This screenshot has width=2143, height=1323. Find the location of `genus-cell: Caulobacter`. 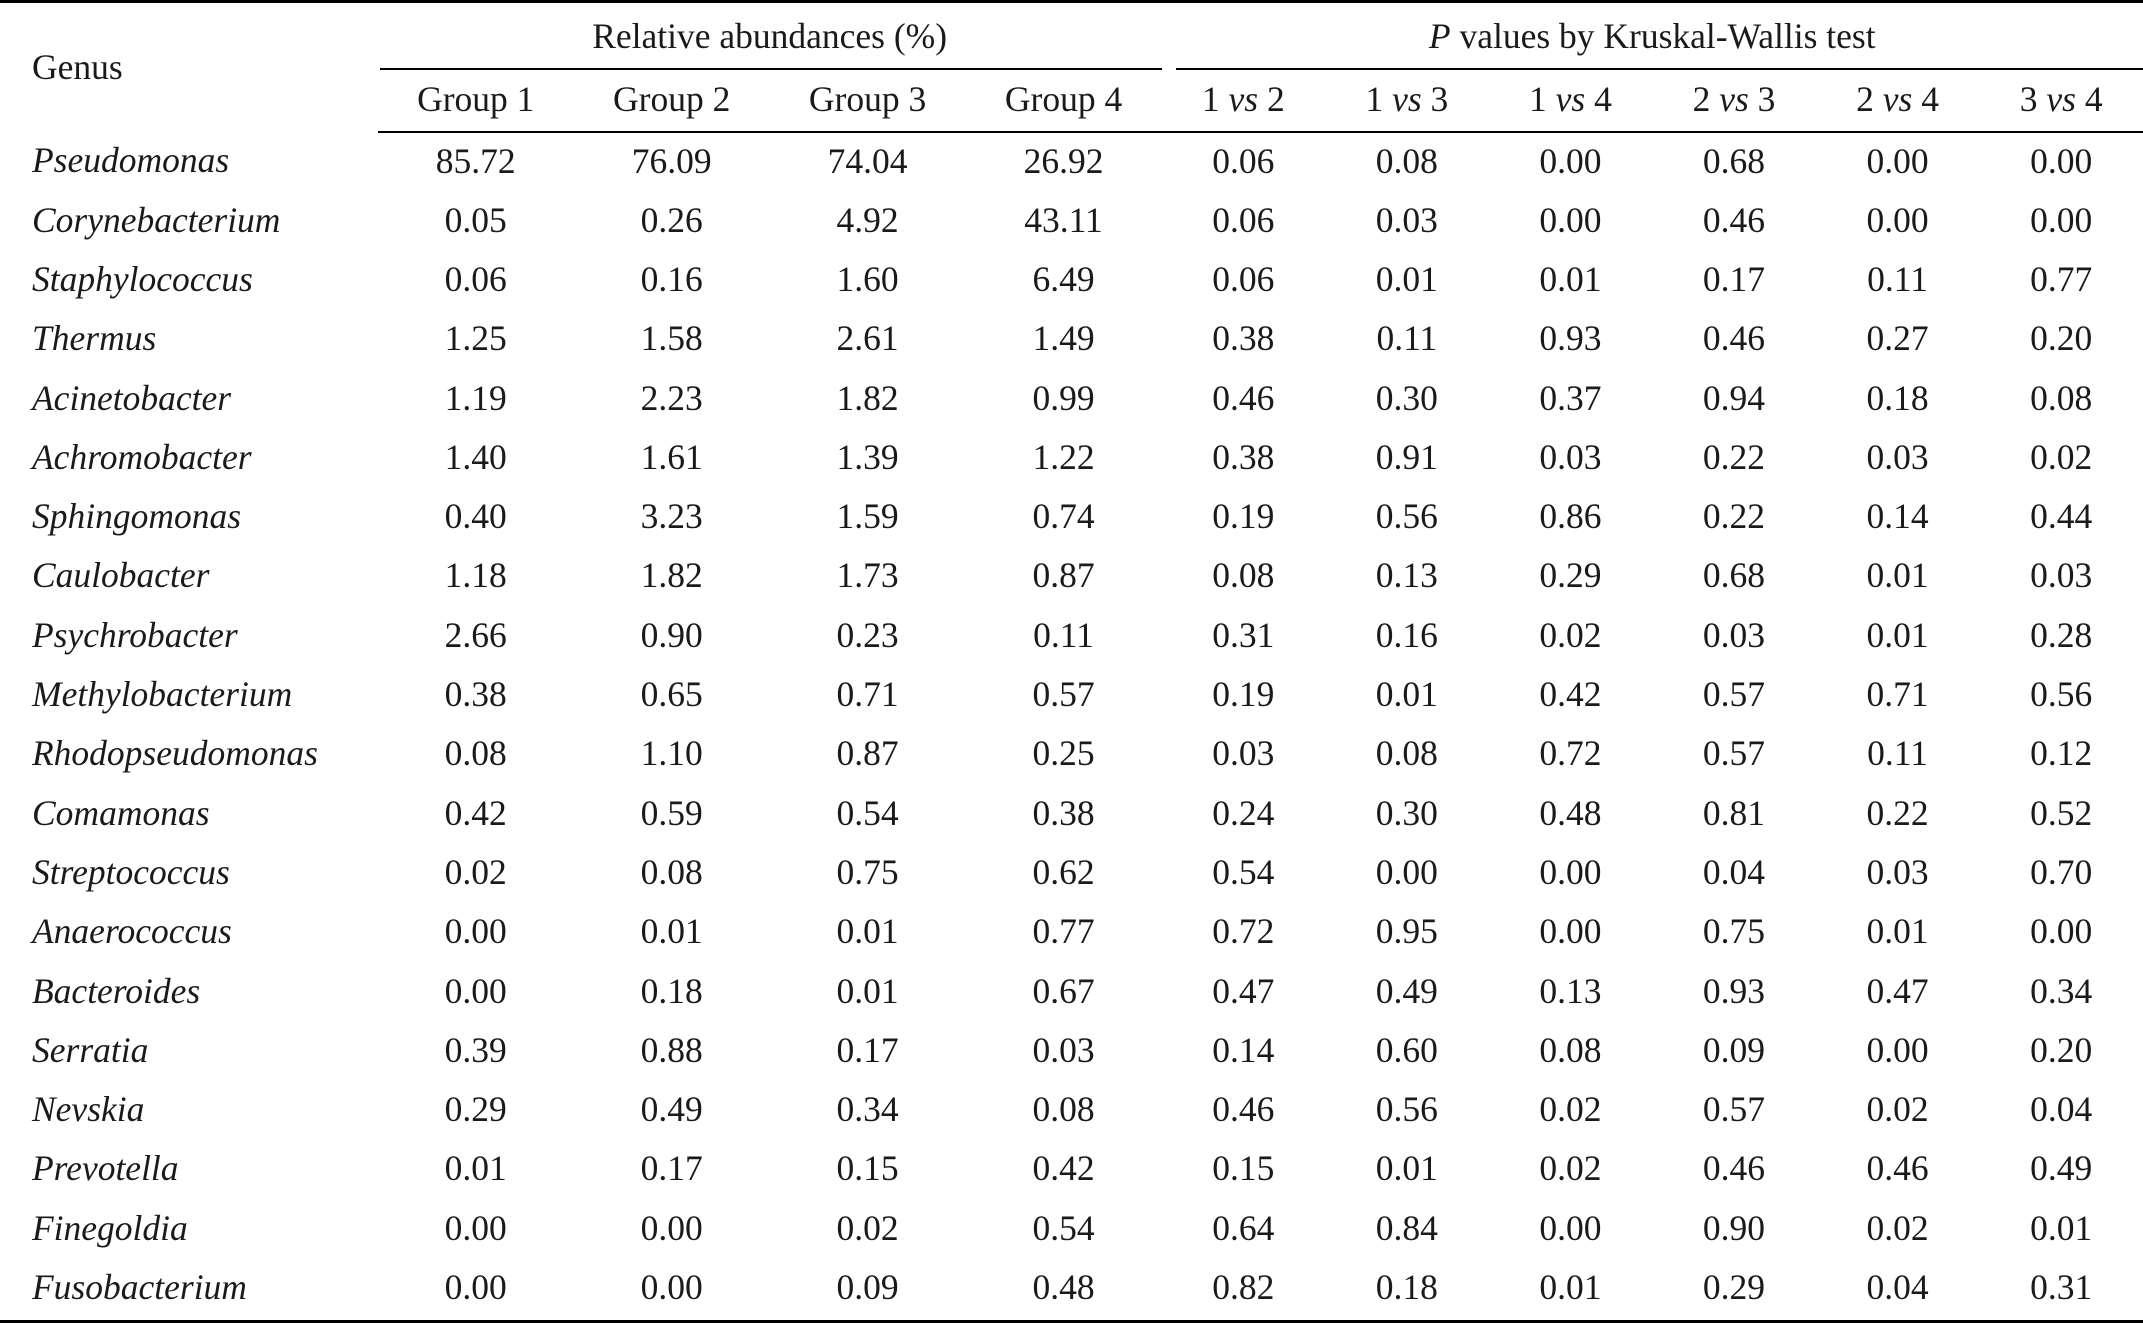

genus-cell: Caulobacter is located at coordinates (121, 575).